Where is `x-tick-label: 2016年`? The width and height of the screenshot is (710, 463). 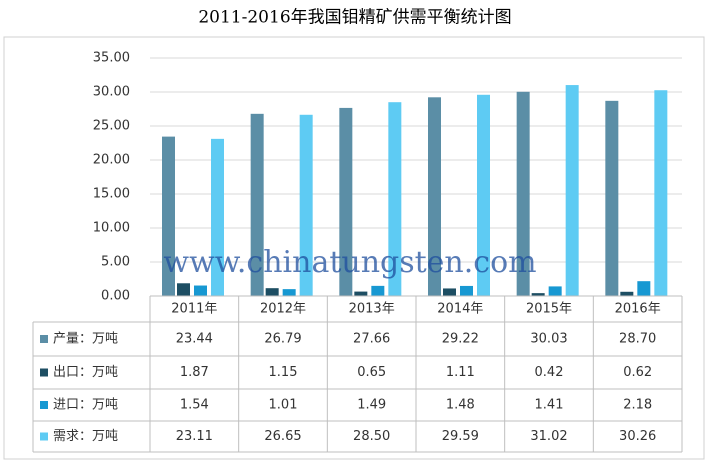 x-tick-label: 2016年 is located at coordinates (638, 309).